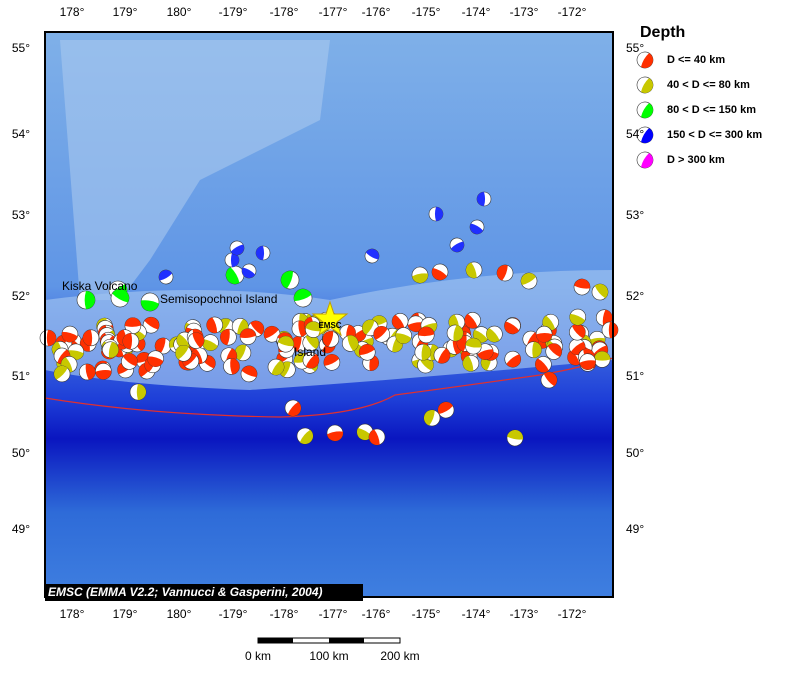 The height and width of the screenshot is (676, 785). I want to click on scale-label: 200 km, so click(399, 656).